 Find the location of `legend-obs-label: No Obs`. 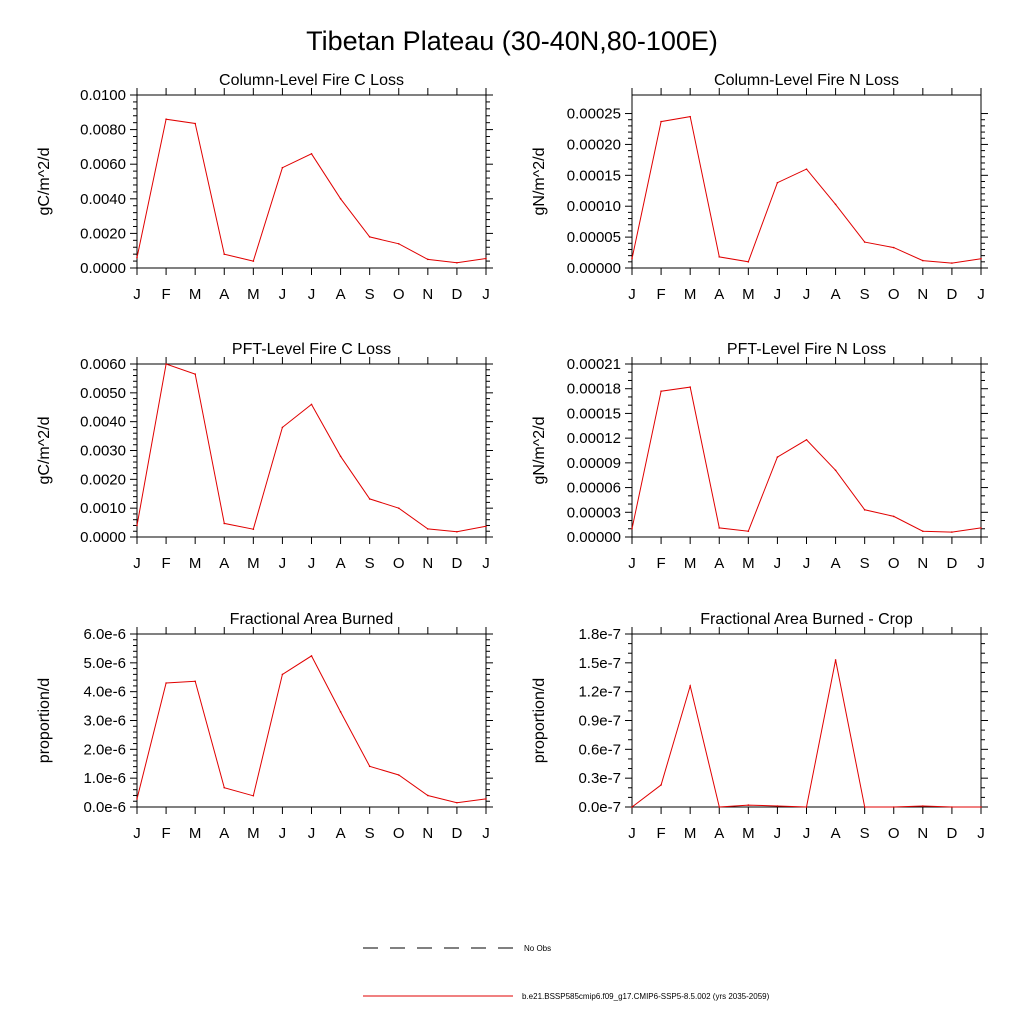

legend-obs-label: No Obs is located at coordinates (537, 948).